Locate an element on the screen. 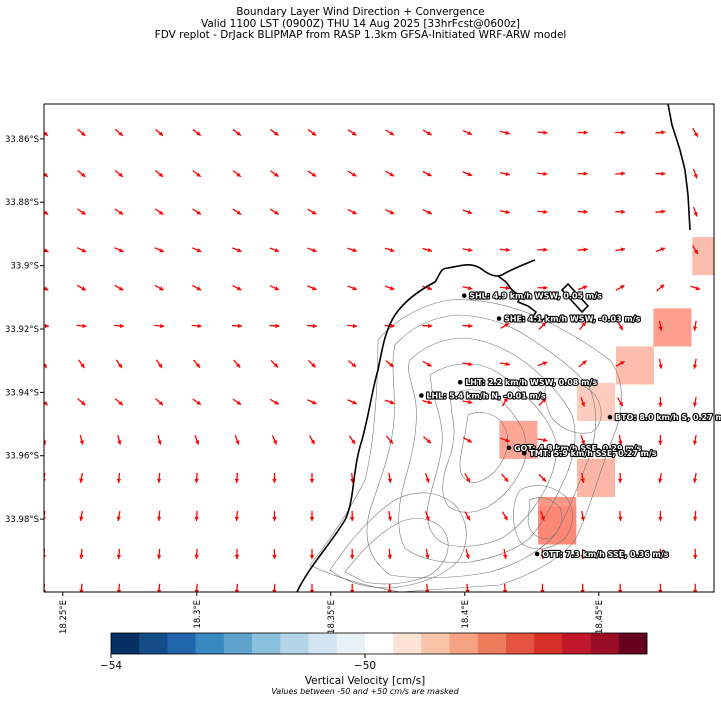  station-label: LHL: 5.4 km/h N, -0.01 m/s is located at coordinates (486, 396).